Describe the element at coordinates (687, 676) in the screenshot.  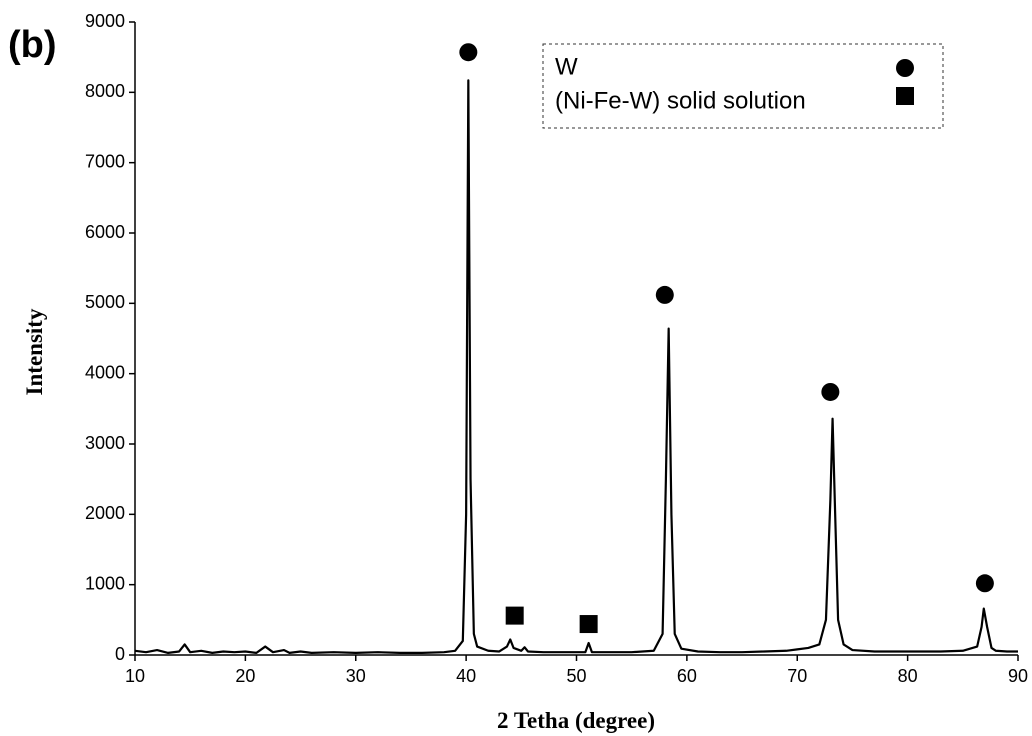
I see `x-tick-label: 60` at that location.